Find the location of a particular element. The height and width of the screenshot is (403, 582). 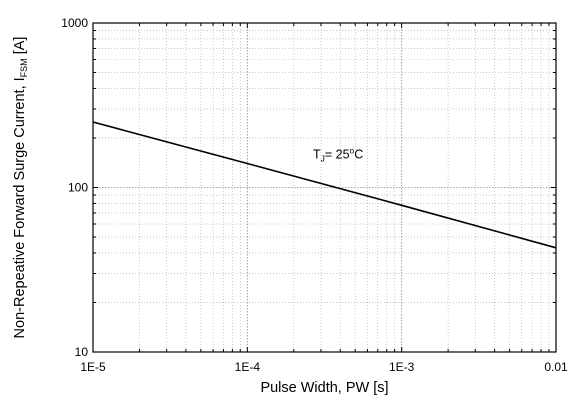

annotation-value: = 25 is located at coordinates (337, 155).